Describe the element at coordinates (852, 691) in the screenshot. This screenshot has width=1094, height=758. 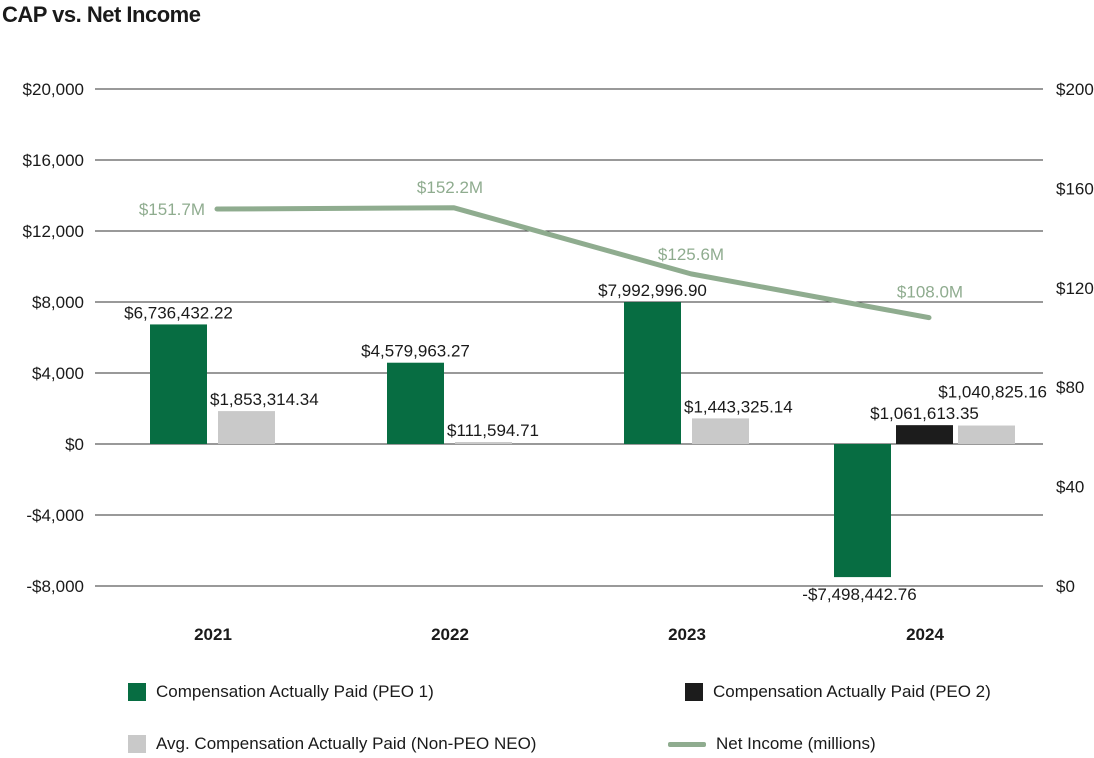
I see `legend-label-peo2: Compensation Actually Paid (PEO 2)` at that location.